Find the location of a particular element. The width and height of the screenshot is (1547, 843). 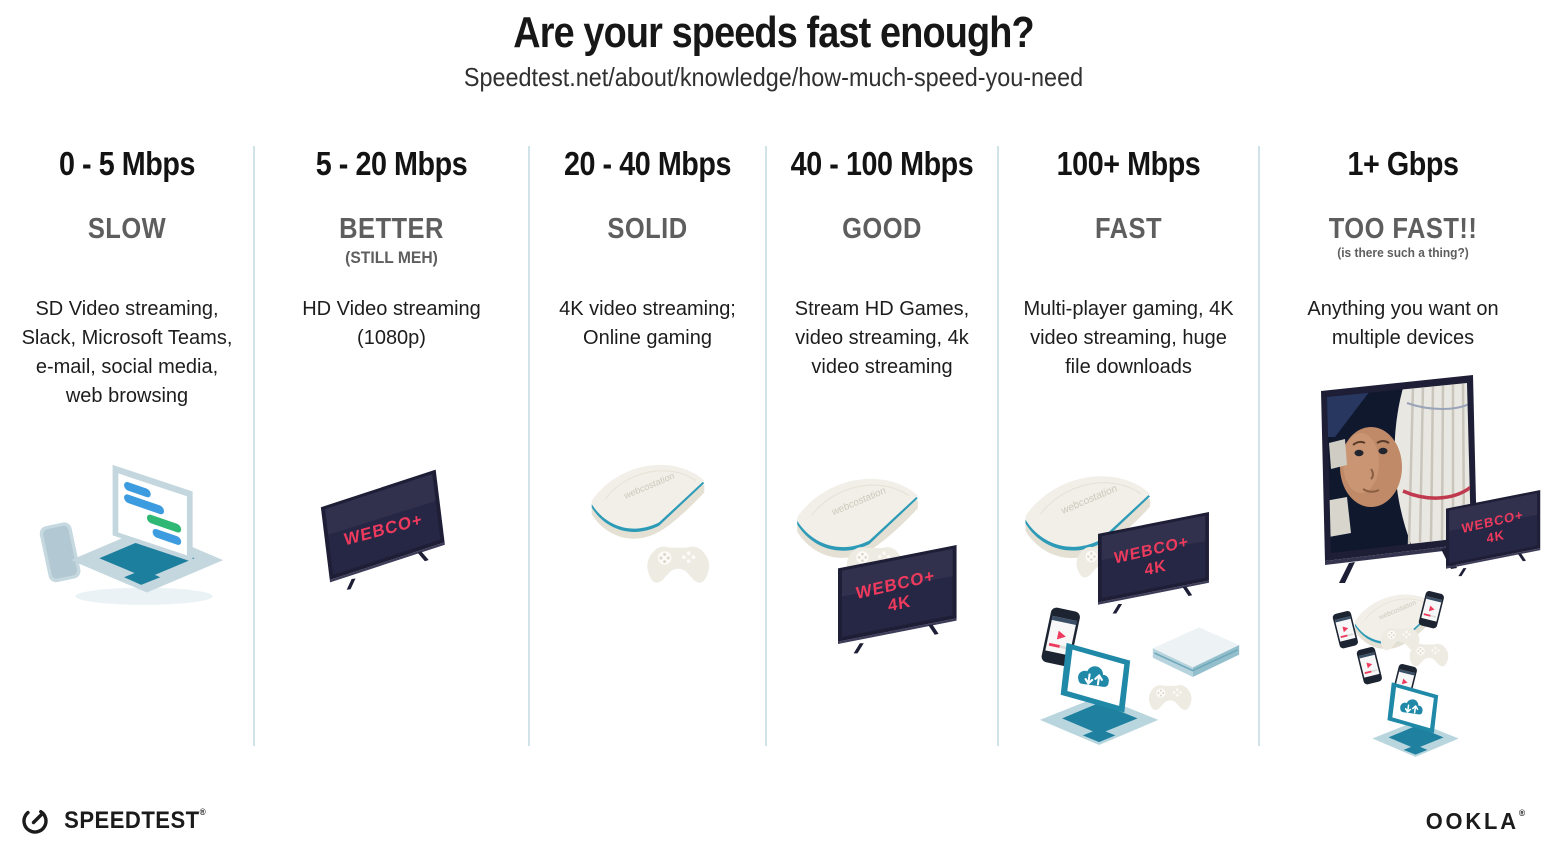

laptop-icon is located at coordinates (147, 528).